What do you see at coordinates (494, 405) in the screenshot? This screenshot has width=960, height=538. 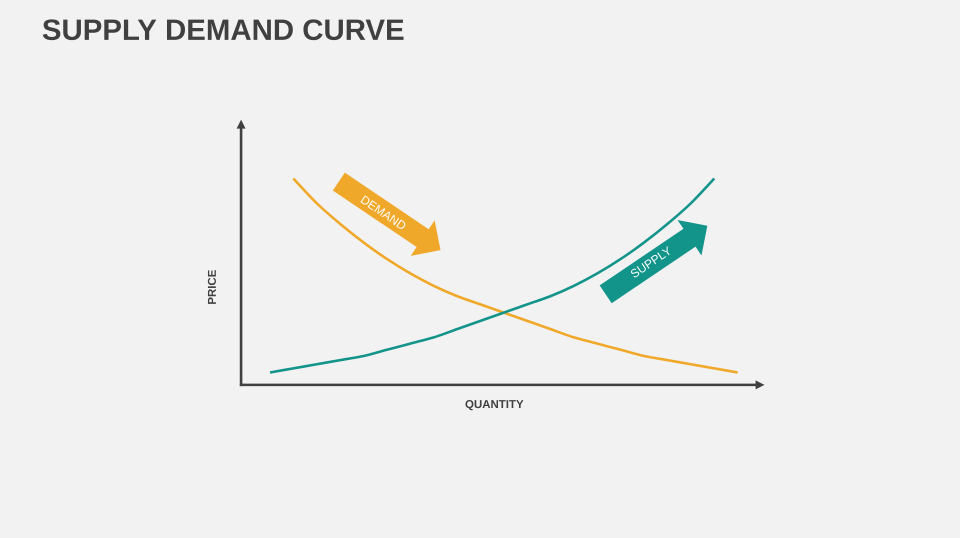 I see `x-axis-title: QUANTITY` at bounding box center [494, 405].